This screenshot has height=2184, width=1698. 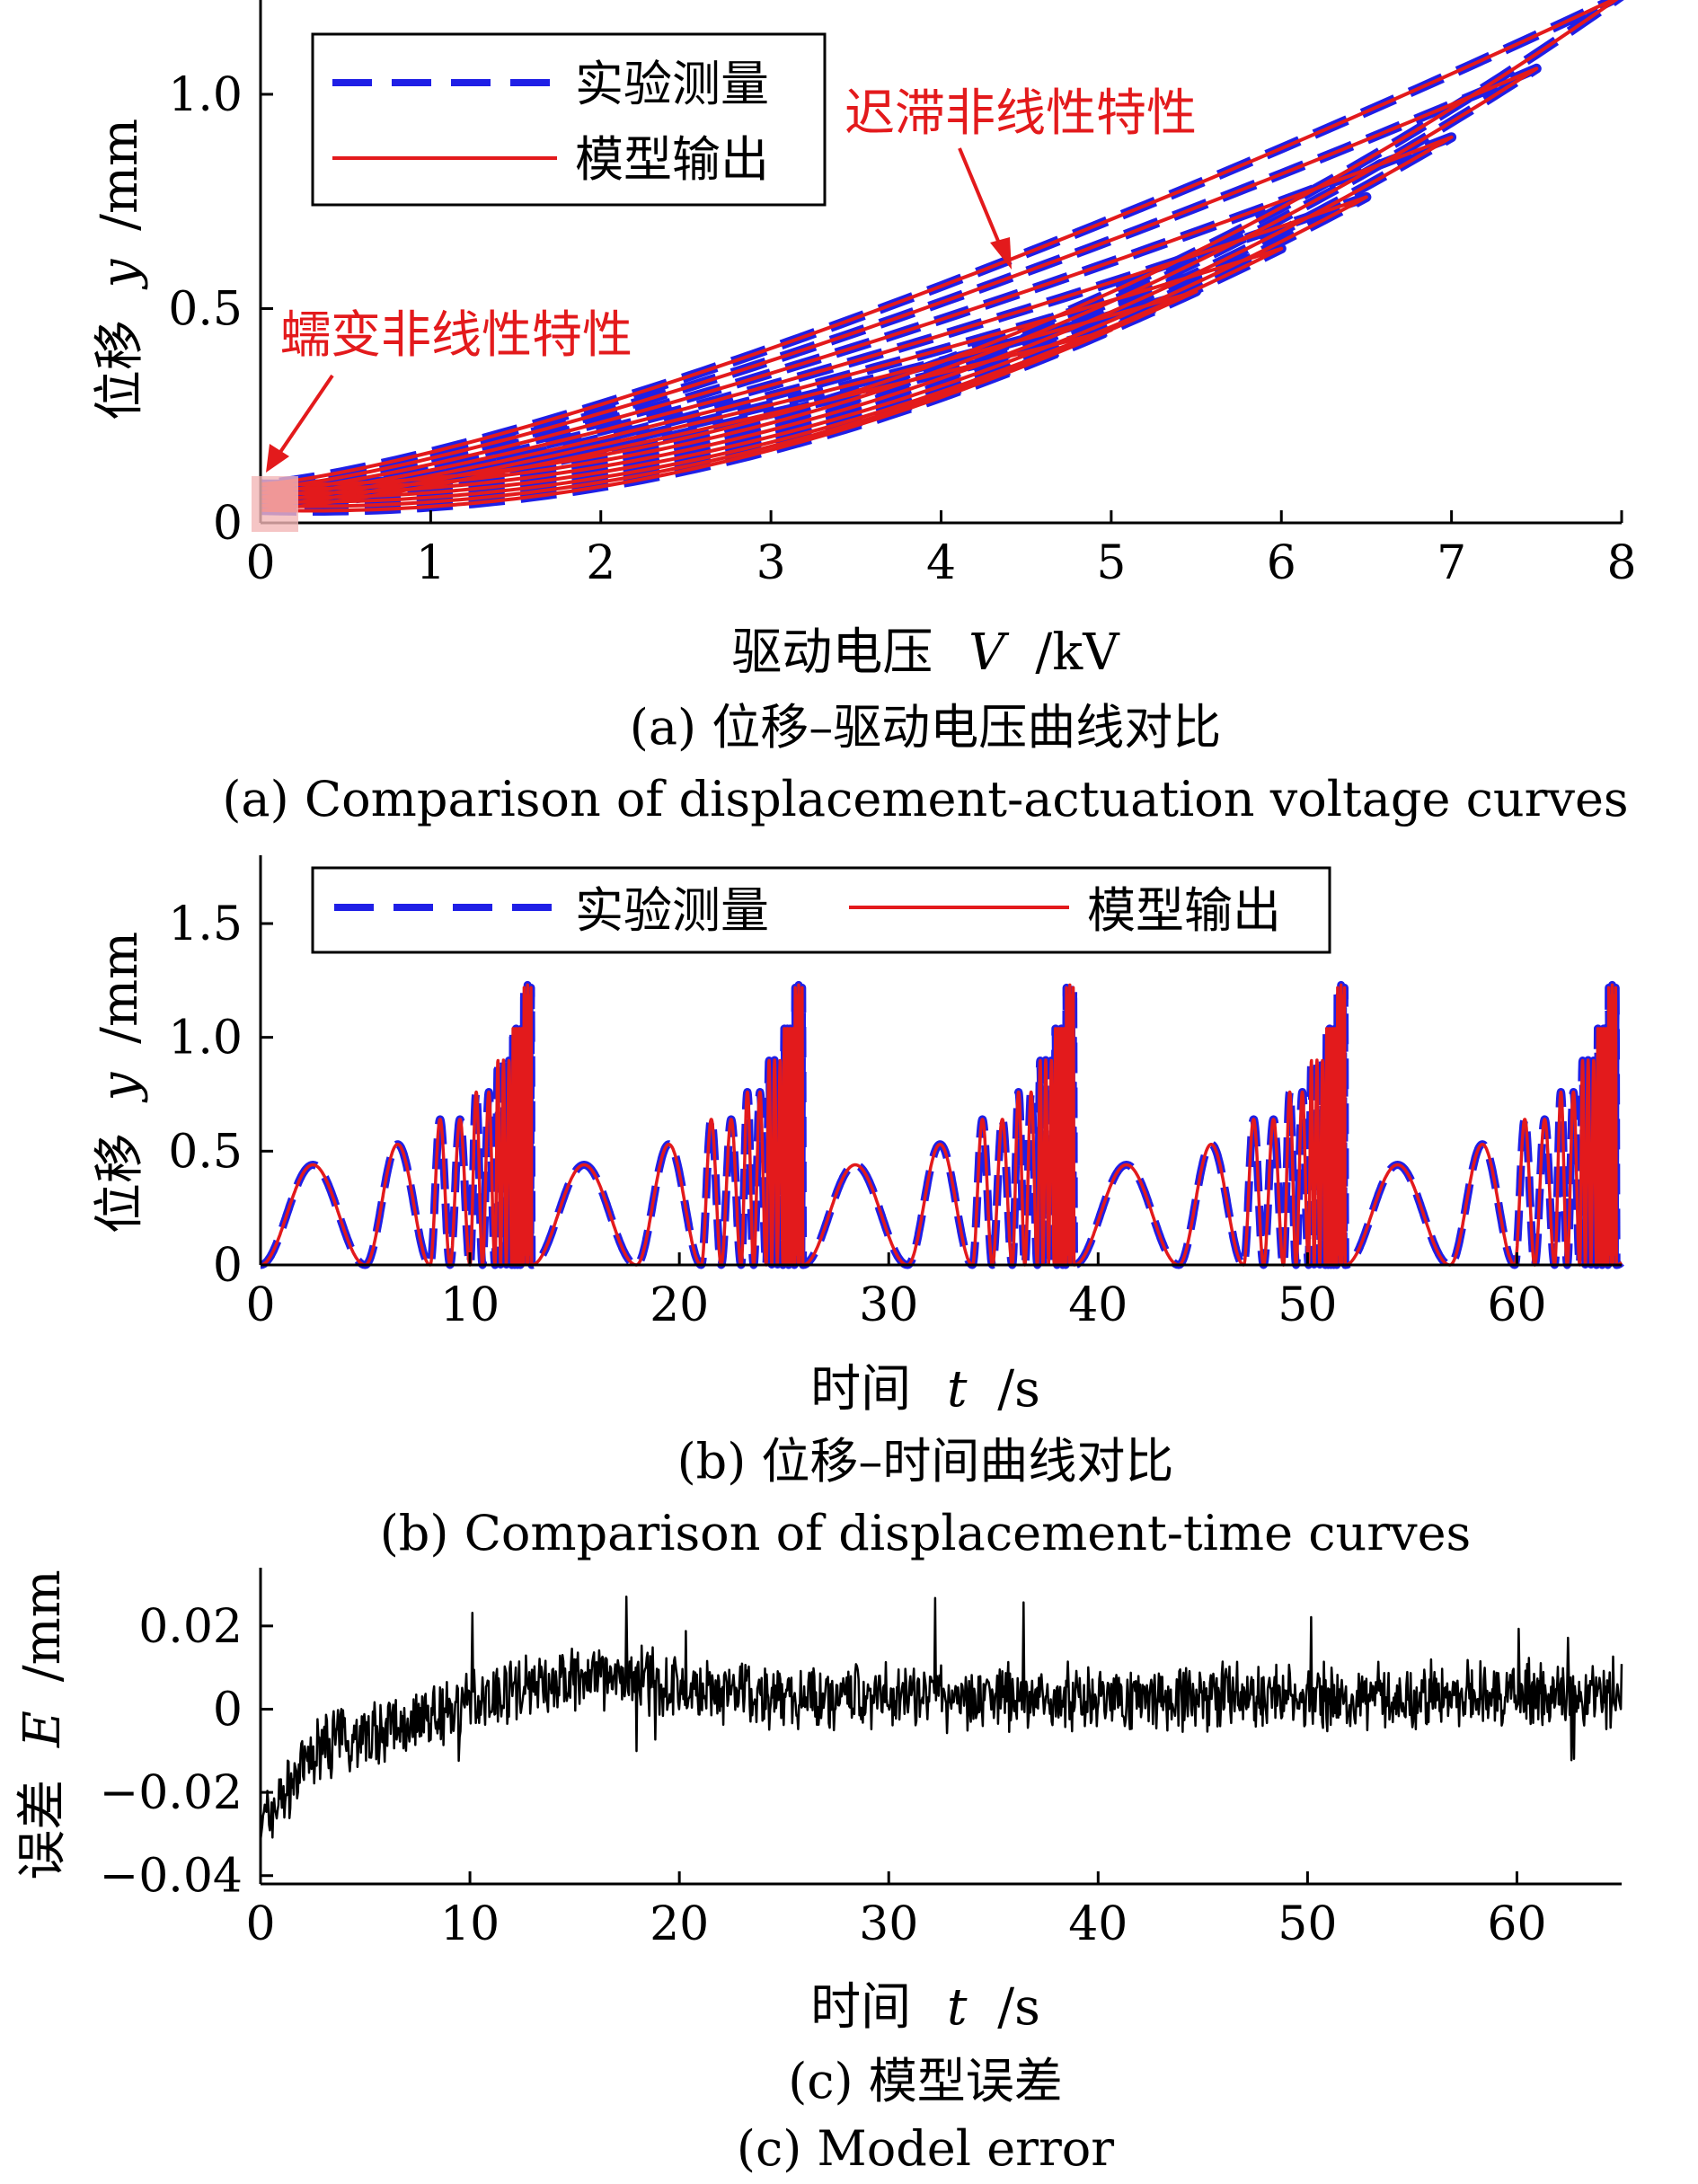 I want to click on panel-c-ylabel: 误差 E /mm, so click(x=42, y=1724).